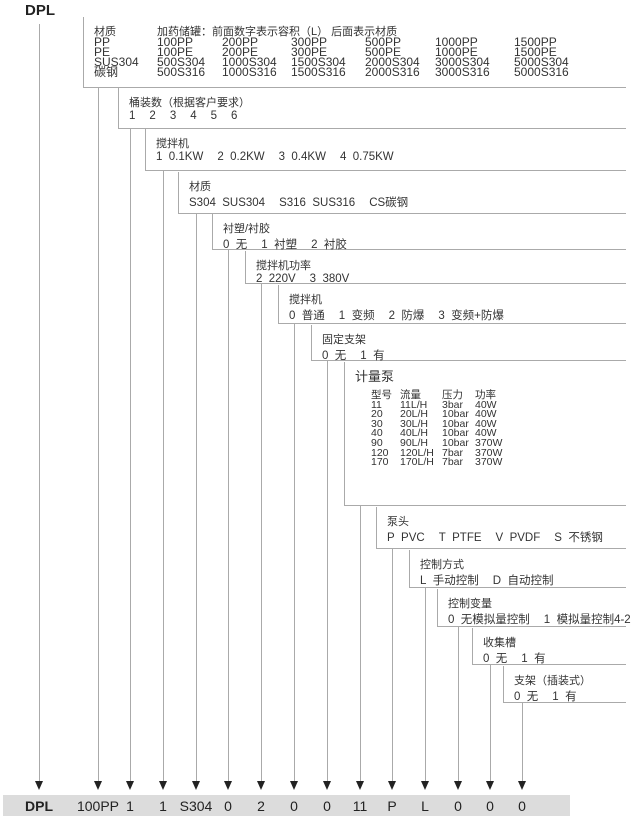 Image resolution: width=631 pixels, height=817 pixels. I want to click on table-cell: 压力, so click(452, 395).